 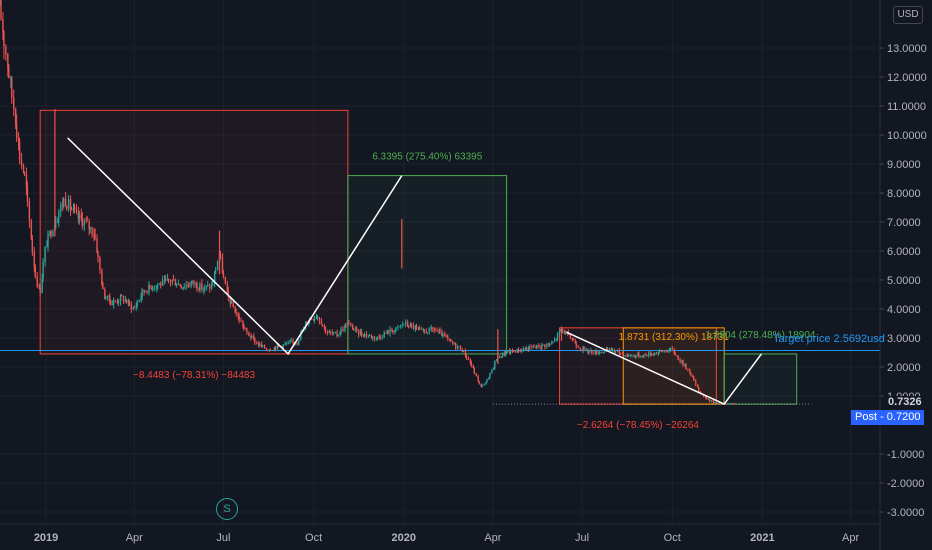 What do you see at coordinates (227, 509) in the screenshot?
I see `split-event-marker: S` at bounding box center [227, 509].